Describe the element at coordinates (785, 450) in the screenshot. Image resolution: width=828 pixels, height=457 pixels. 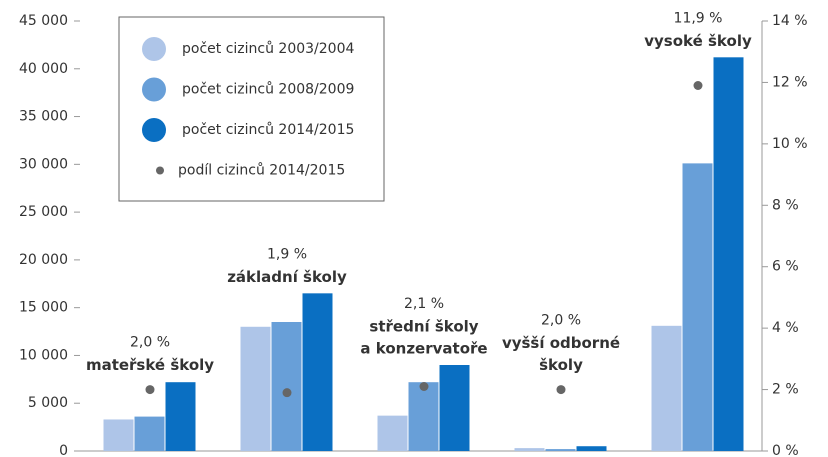
I see `y2-tick-label: 0 %` at that location.